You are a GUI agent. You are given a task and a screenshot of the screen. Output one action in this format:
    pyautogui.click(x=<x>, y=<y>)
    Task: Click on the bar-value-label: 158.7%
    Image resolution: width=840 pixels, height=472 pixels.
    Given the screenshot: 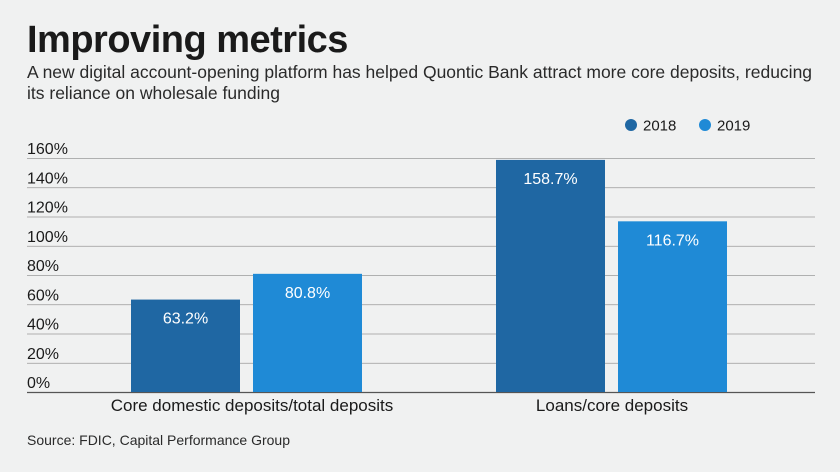 What is the action you would take?
    pyautogui.click(x=550, y=179)
    